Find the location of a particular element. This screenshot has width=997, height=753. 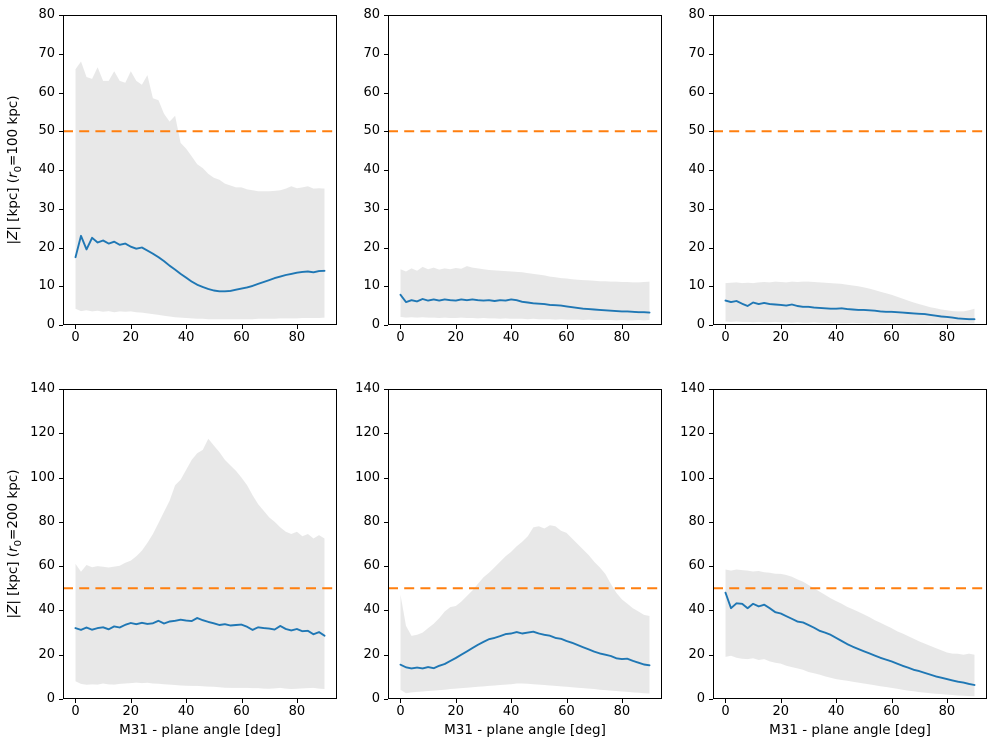

panel-r1c2 is located at coordinates (848, 546).